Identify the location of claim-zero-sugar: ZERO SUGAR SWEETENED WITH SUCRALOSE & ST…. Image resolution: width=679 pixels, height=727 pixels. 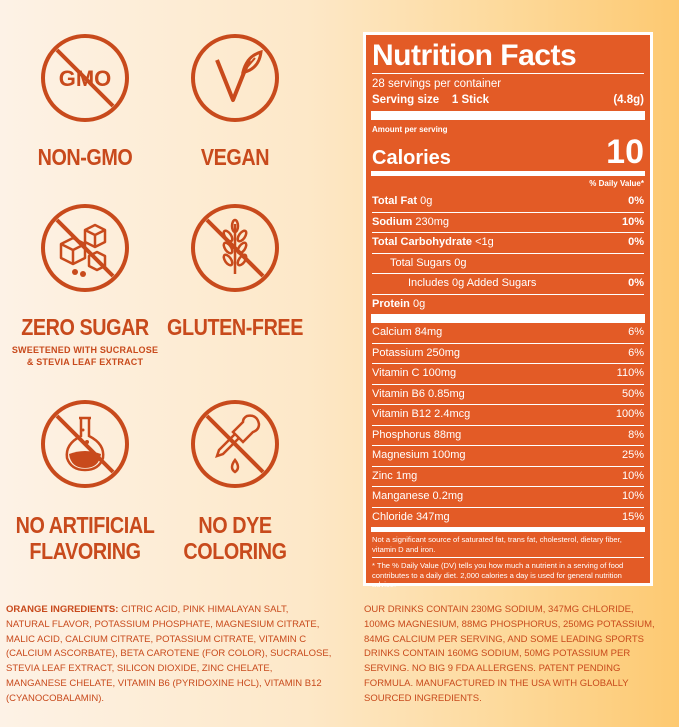
(85, 286).